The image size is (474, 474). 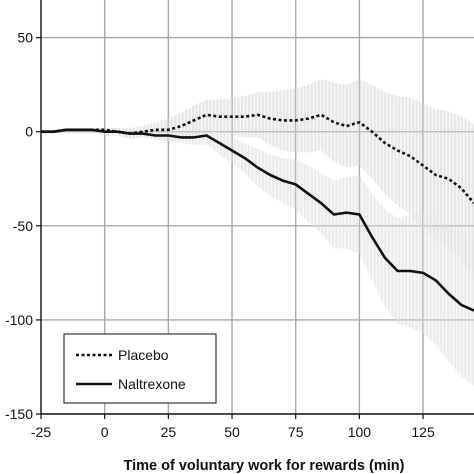 What do you see at coordinates (19, 414) in the screenshot?
I see `y-tick-label: -150` at bounding box center [19, 414].